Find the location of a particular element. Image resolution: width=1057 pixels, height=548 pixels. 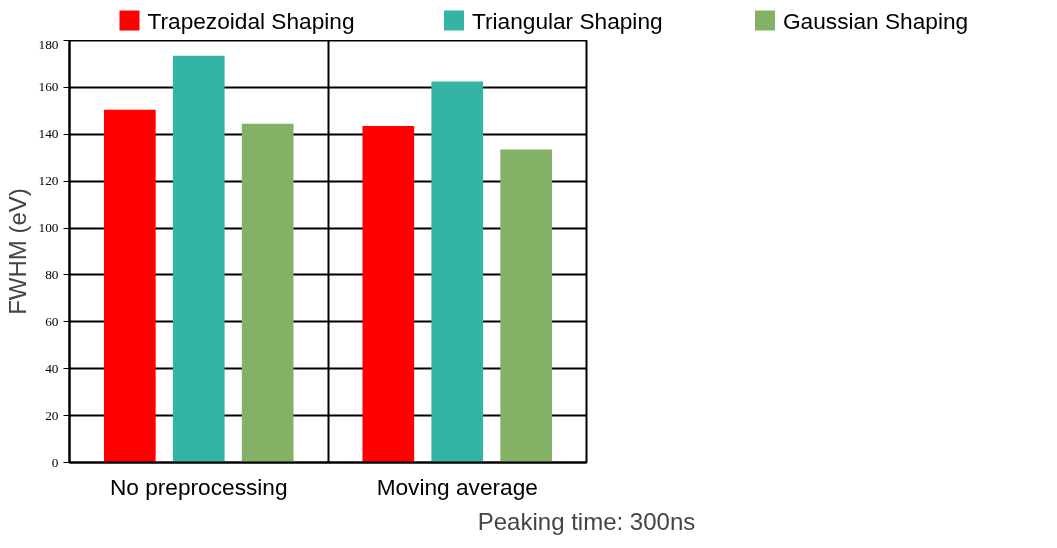

y-tick-label: 140 is located at coordinates (48, 134).